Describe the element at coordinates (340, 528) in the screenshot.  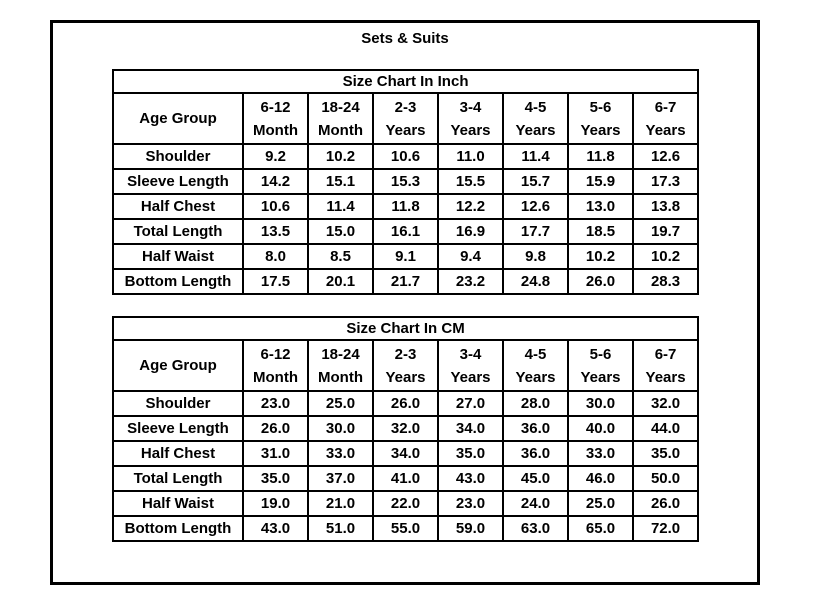
I see `table-cell: 51.0` at that location.